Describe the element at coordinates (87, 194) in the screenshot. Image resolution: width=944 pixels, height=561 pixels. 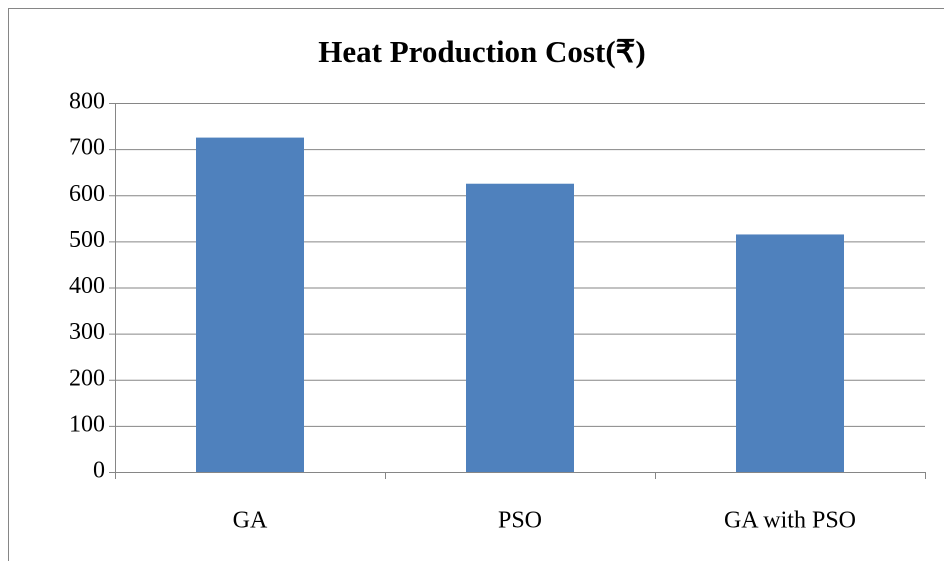
I see `y-tick-label: 600` at that location.